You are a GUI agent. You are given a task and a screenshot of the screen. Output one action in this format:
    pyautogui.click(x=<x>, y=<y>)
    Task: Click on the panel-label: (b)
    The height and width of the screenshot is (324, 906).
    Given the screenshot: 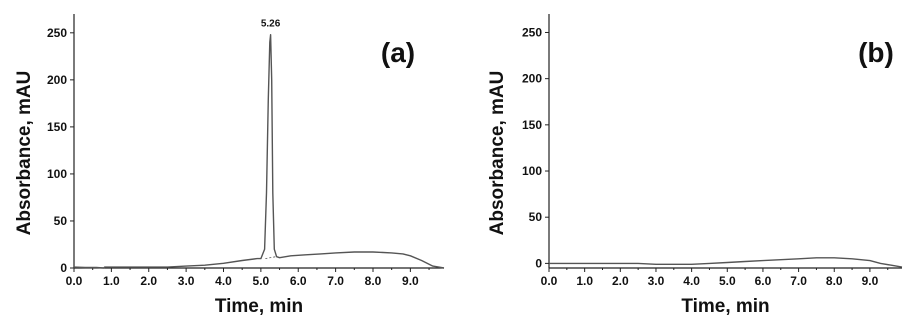 What is the action you would take?
    pyautogui.click(x=876, y=52)
    